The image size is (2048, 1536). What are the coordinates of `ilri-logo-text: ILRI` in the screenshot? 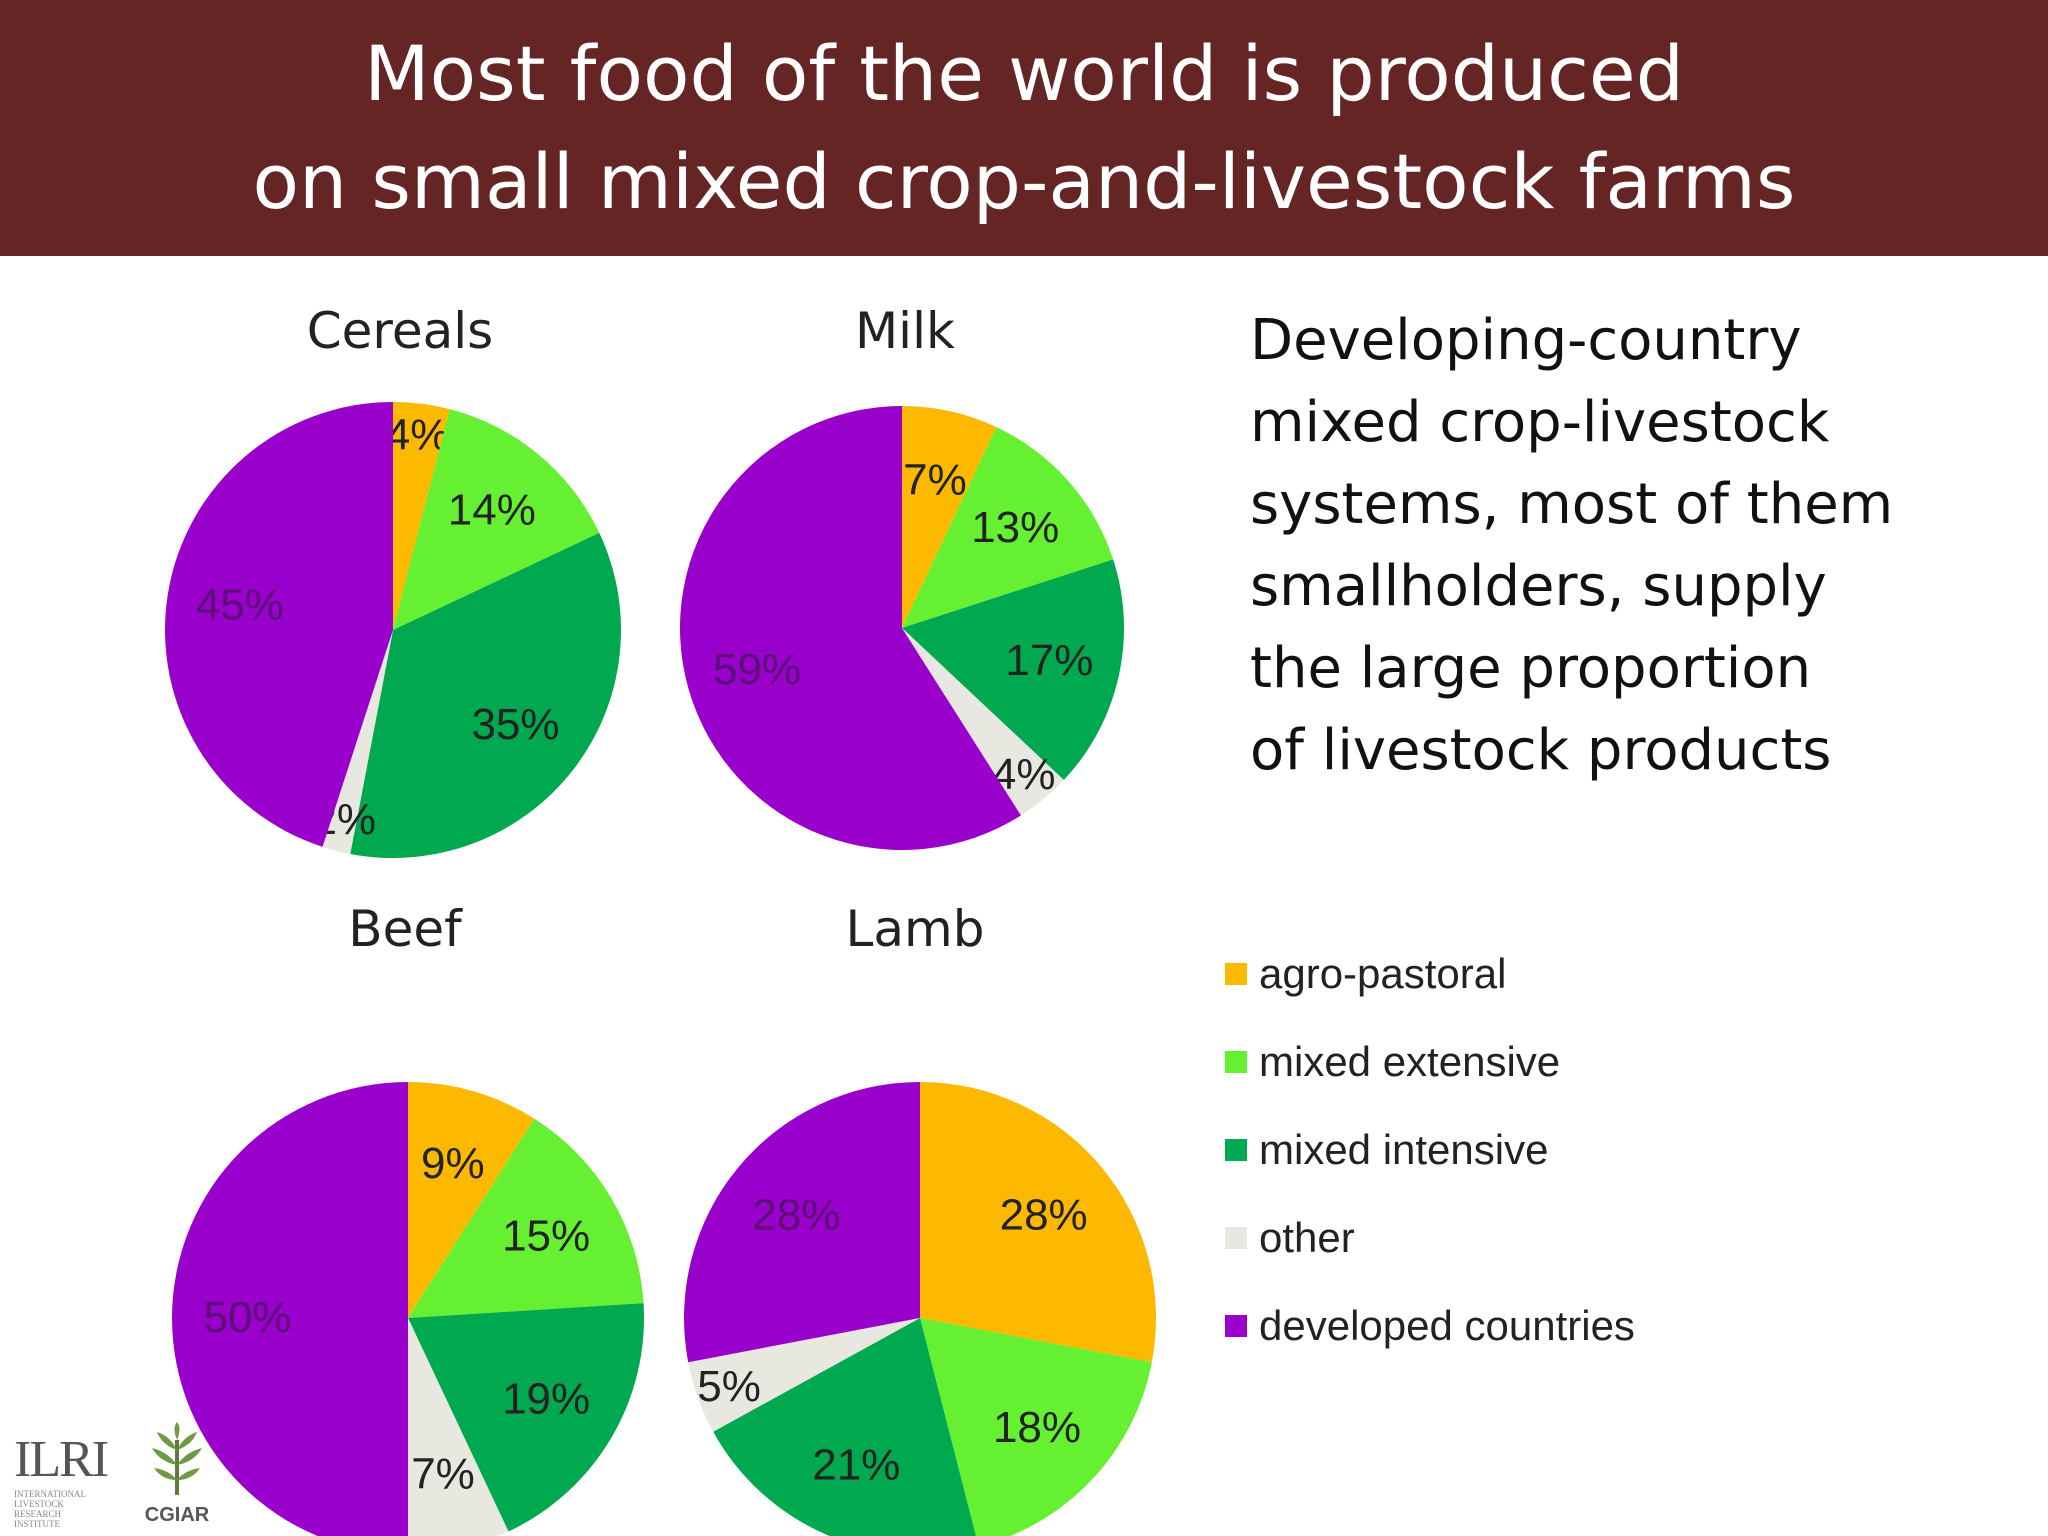 It's located at (61, 1459).